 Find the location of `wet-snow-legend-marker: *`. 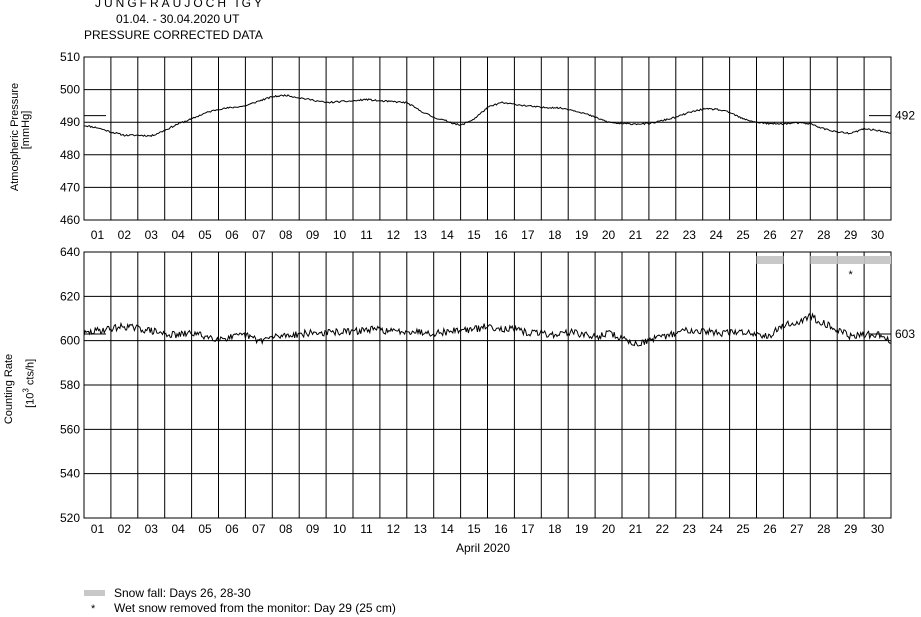

wet-snow-legend-marker: * is located at coordinates (93, 609).